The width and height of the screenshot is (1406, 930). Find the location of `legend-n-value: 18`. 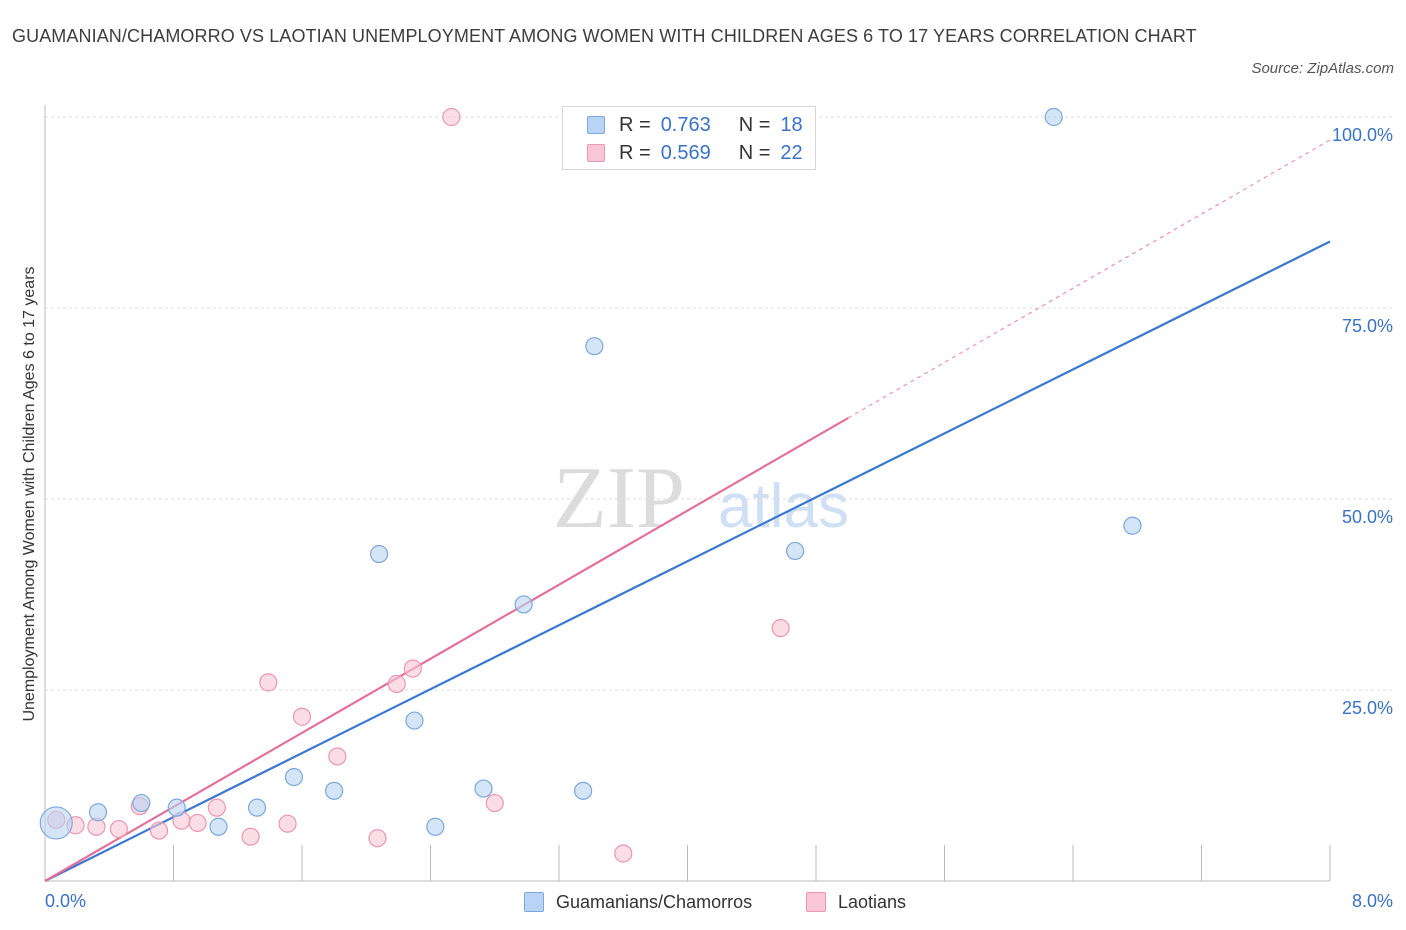

legend-n-value: 18 is located at coordinates (791, 124).